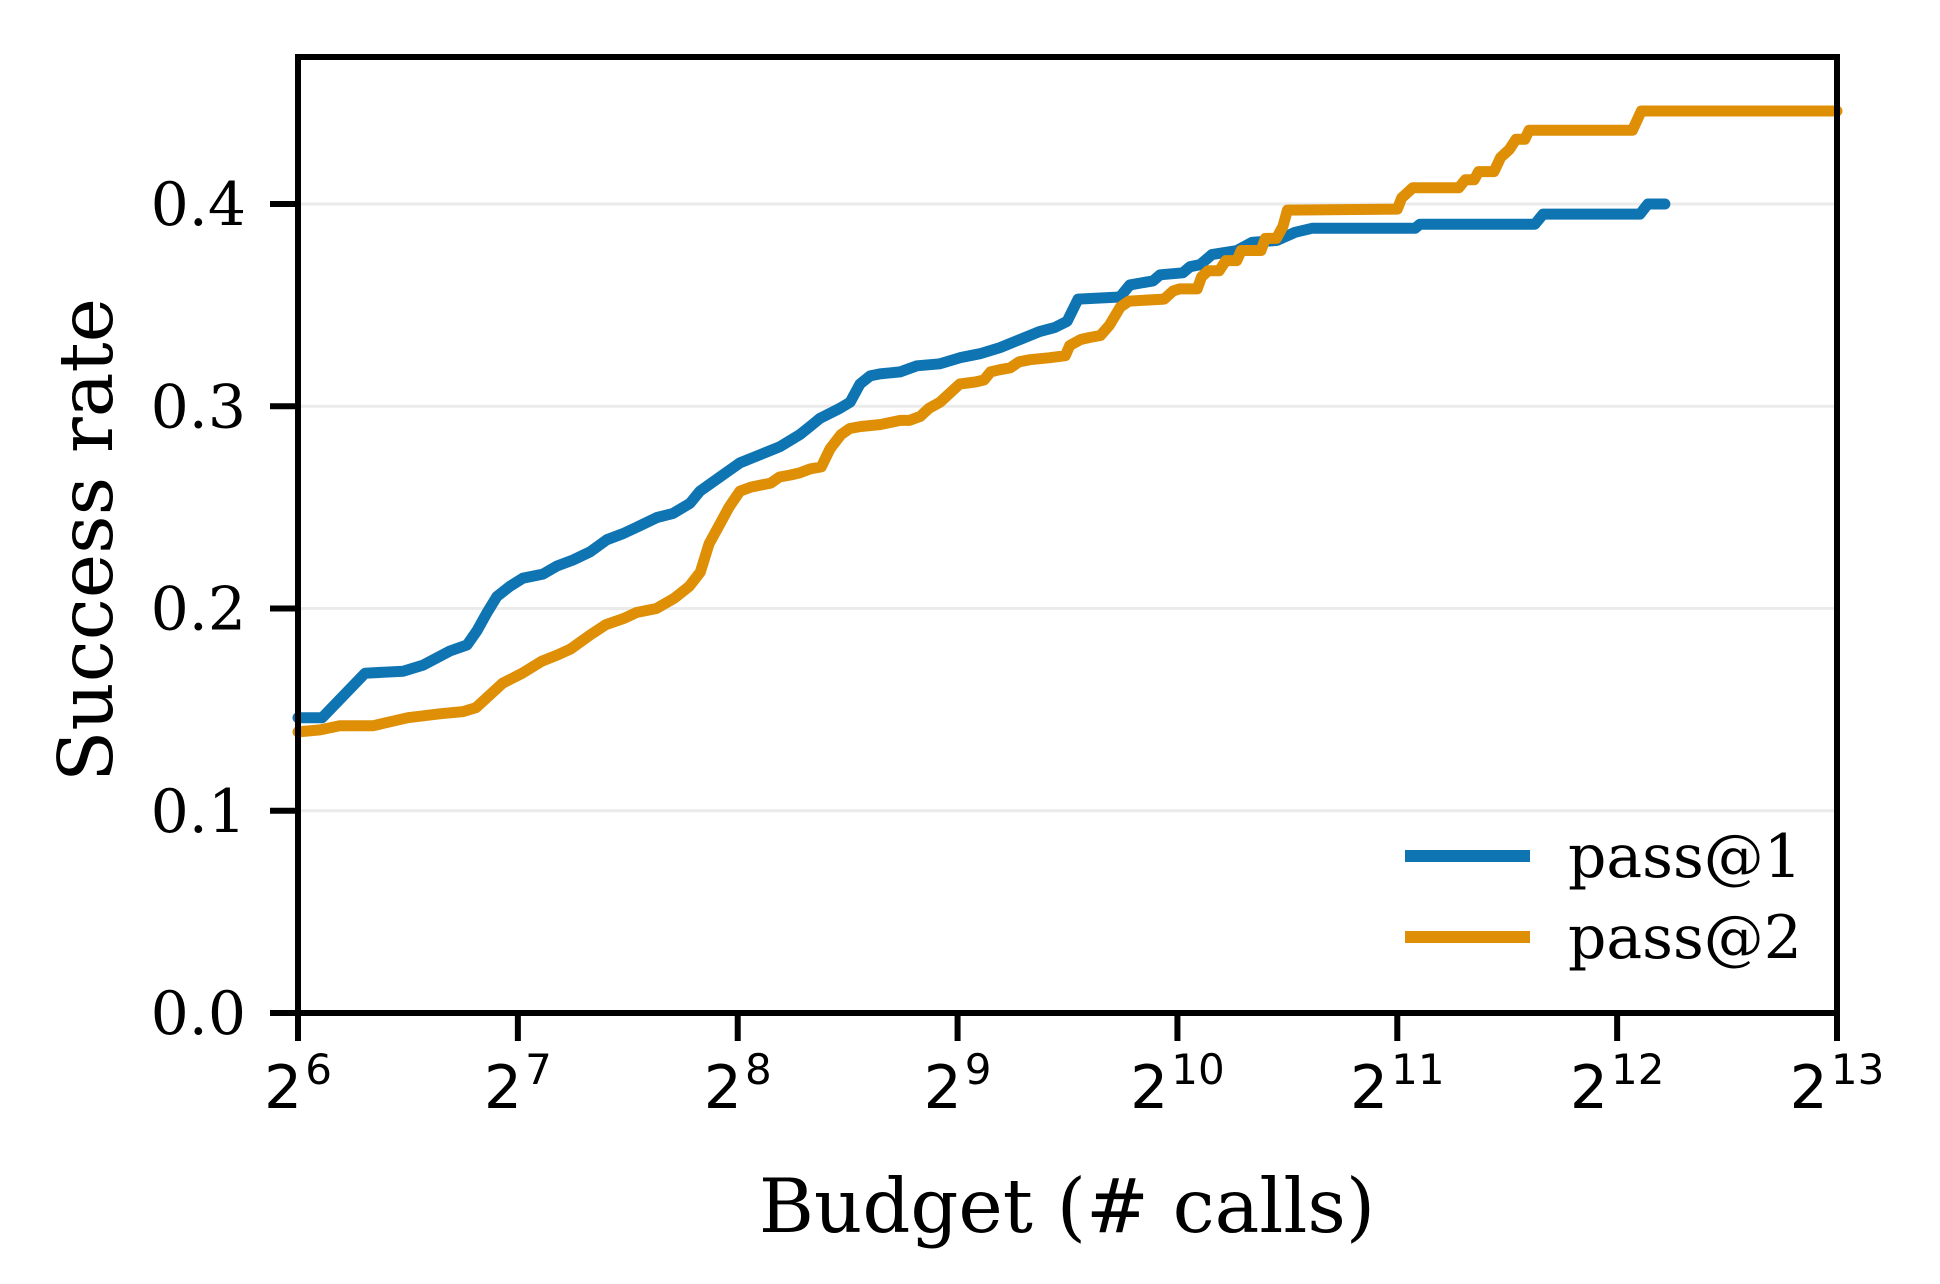 This screenshot has height=1284, width=1940. I want to click on x-tick-label-2e10: 210, so click(1177, 1084).